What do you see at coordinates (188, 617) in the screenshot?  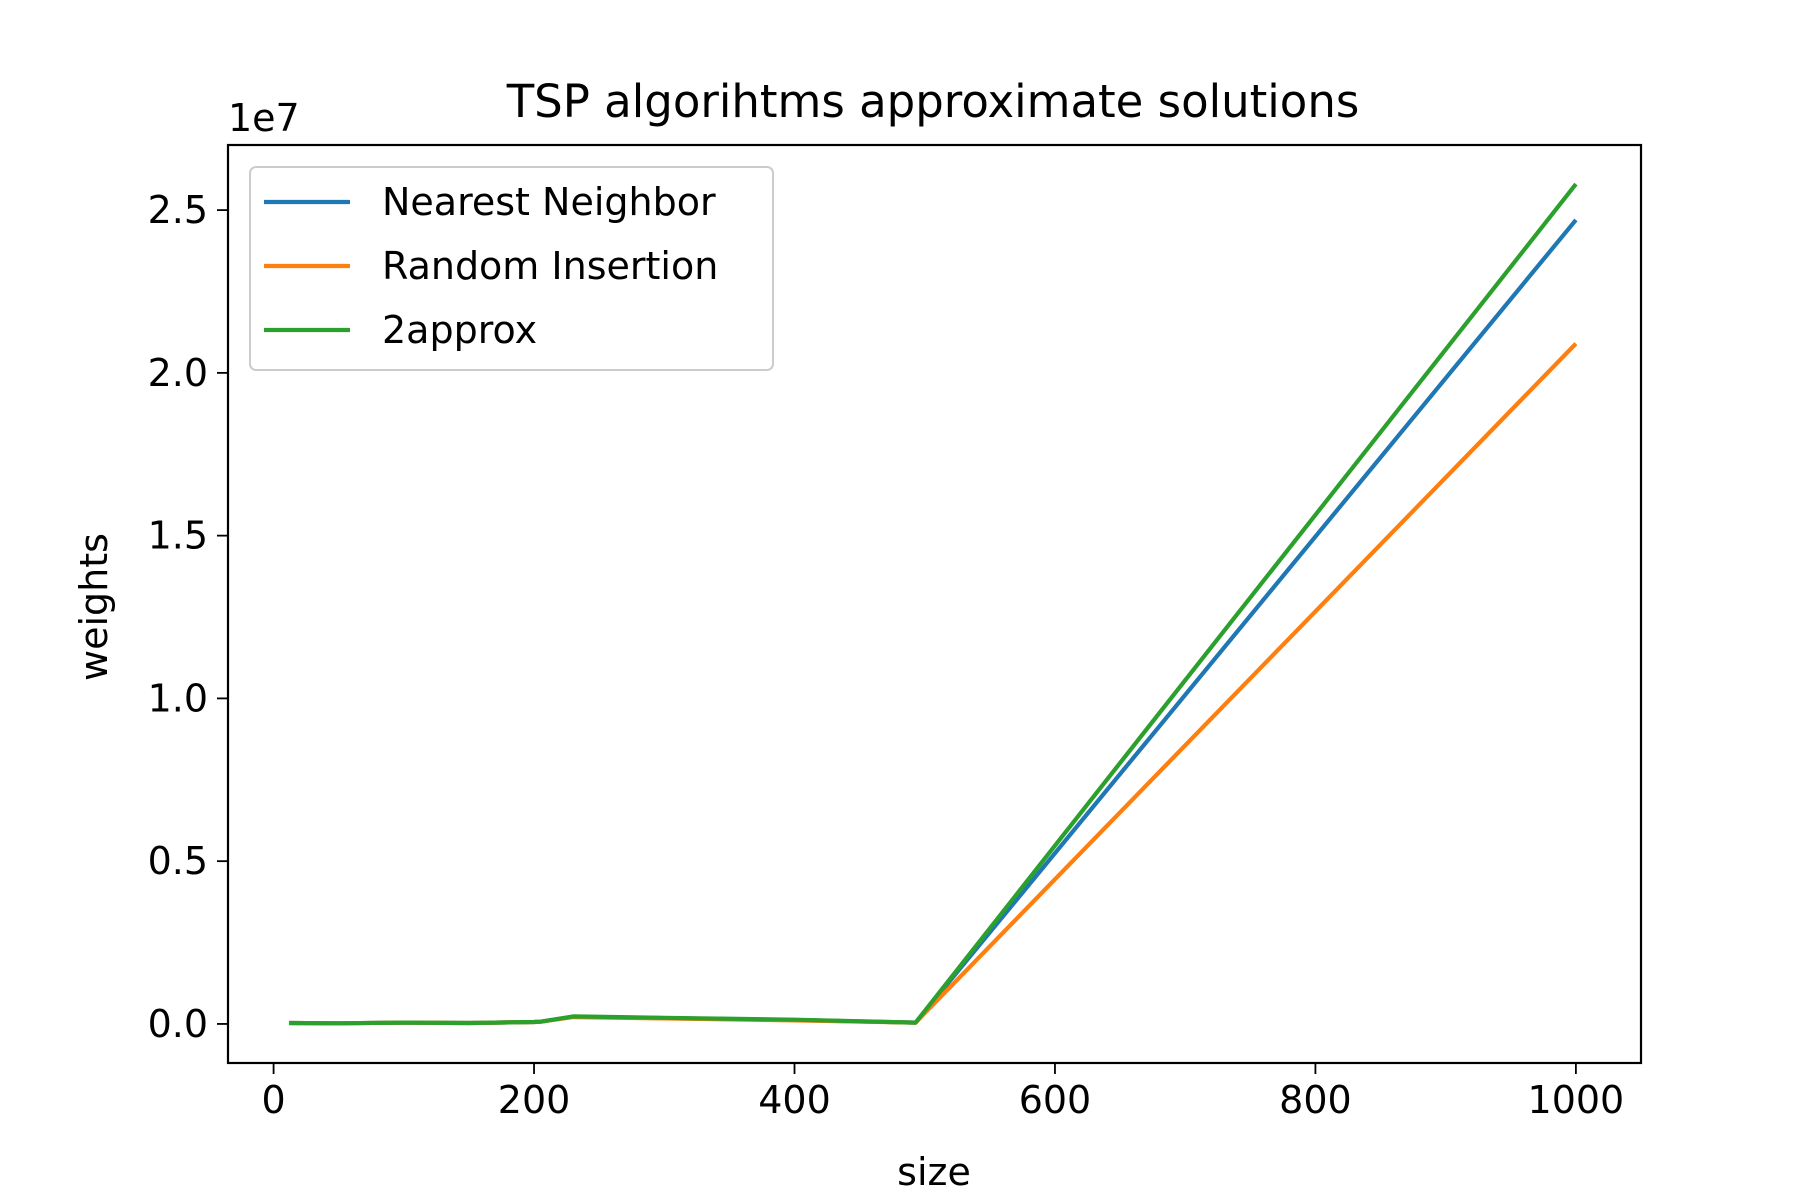 I see `y-axis-ticks: 0.0 0.5 1.0 1.5 2.0 2.5` at bounding box center [188, 617].